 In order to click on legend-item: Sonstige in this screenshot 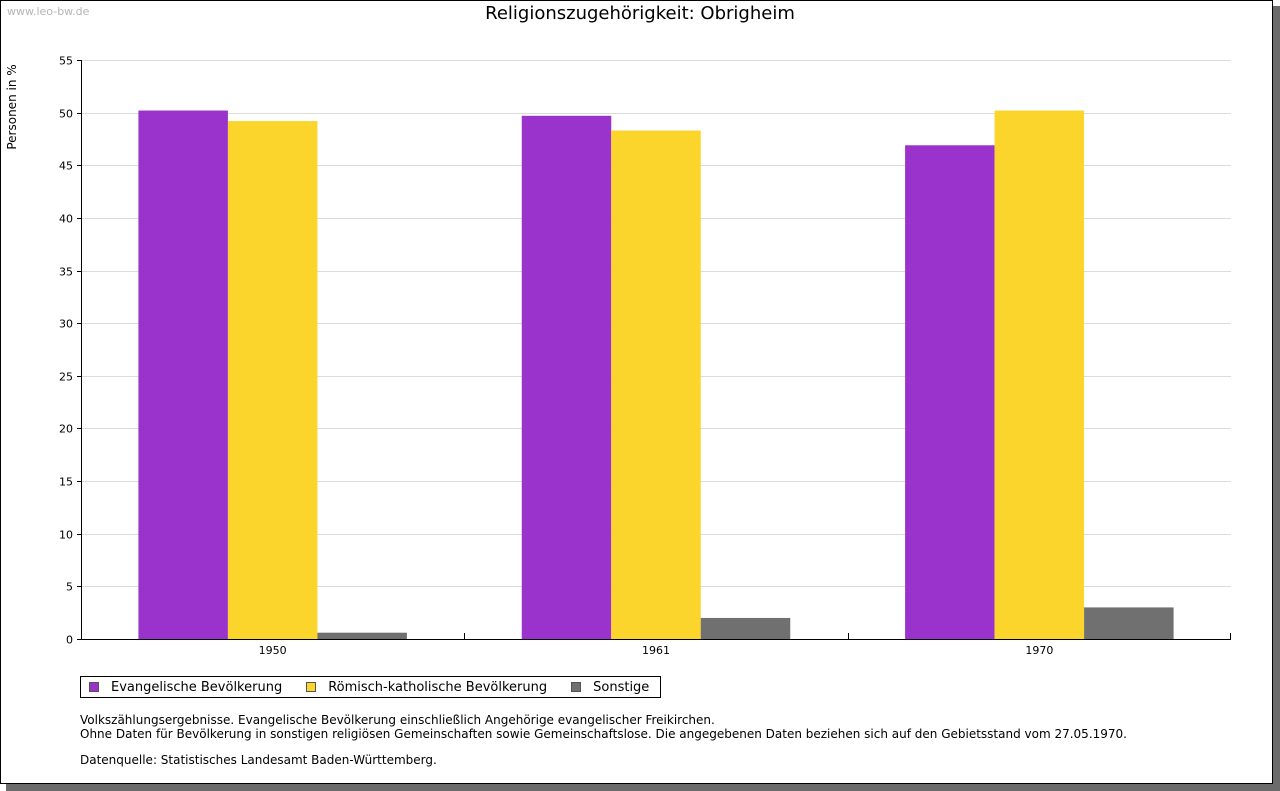, I will do `click(610, 687)`.